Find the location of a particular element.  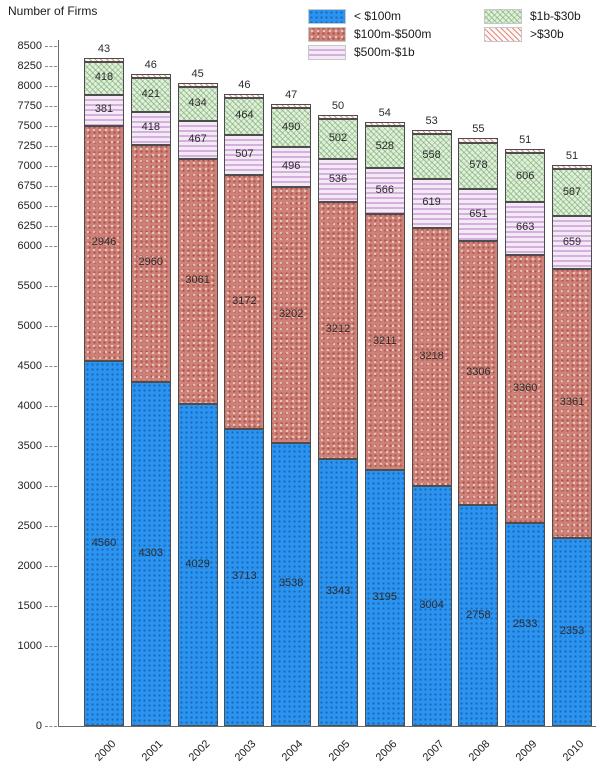

y-axis-tick-label: 8500 is located at coordinates (29, 46).